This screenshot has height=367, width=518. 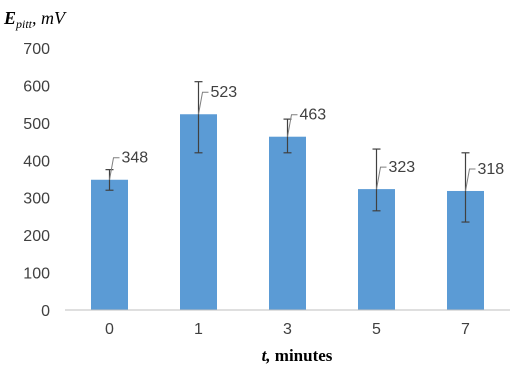 I want to click on y-tick-label: 100, so click(x=36, y=274).